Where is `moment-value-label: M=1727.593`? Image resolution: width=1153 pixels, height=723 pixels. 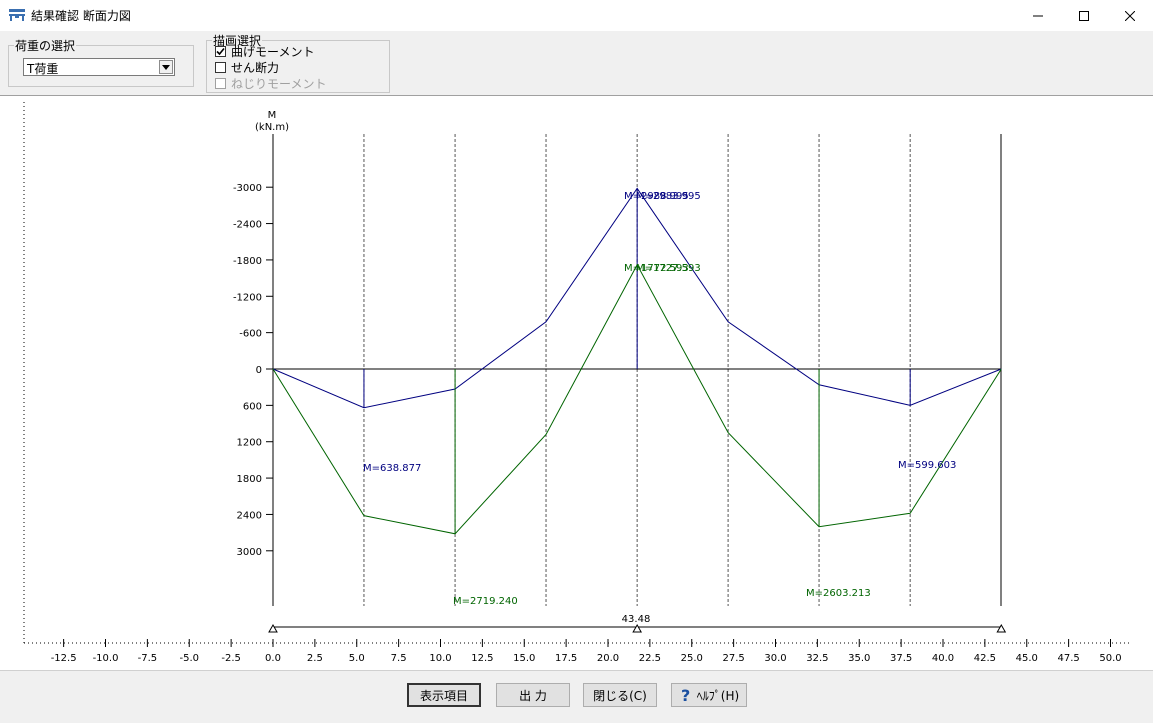
moment-value-label: M=1727.593 is located at coordinates (668, 268).